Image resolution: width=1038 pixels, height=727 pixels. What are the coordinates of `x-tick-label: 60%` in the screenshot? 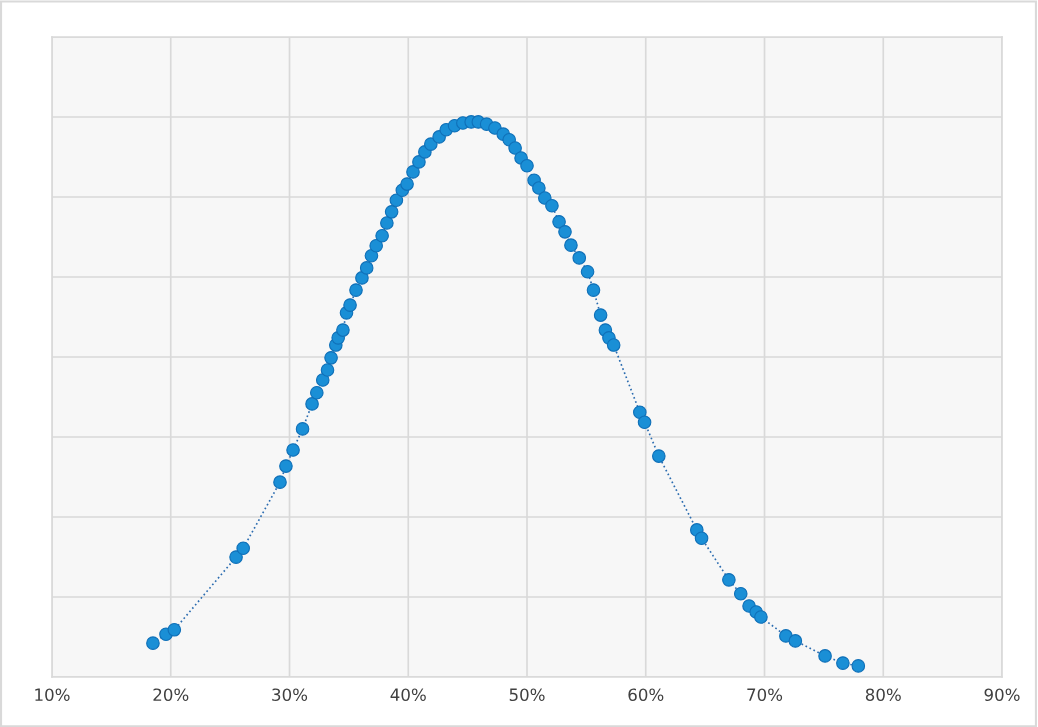 It's located at (646, 695).